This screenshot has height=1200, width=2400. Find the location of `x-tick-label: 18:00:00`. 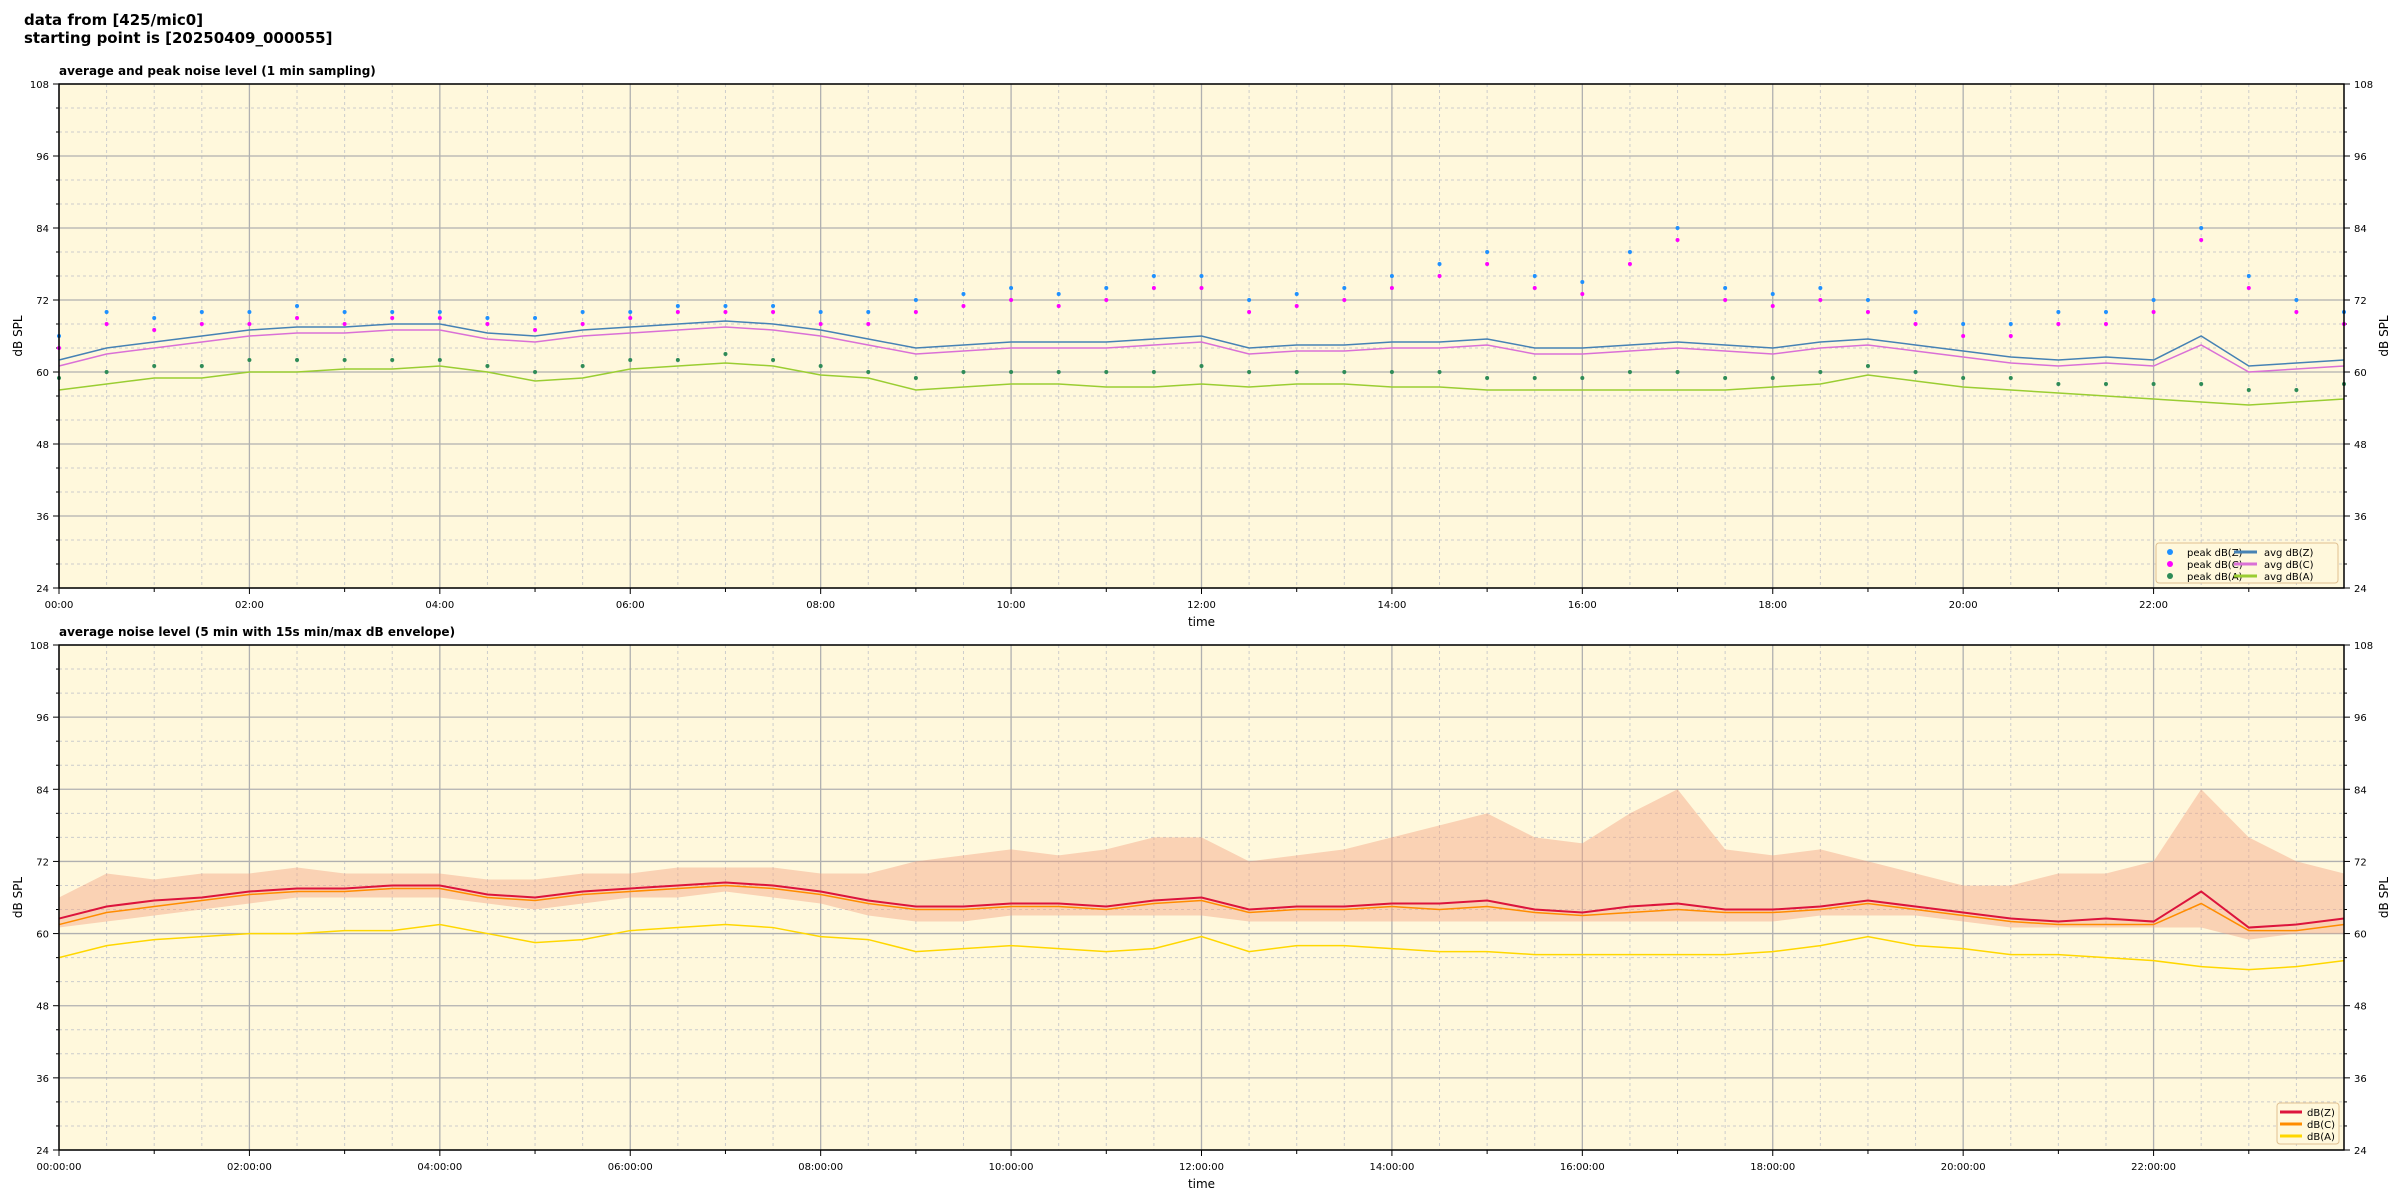

x-tick-label: 18:00:00 is located at coordinates (1772, 1167).